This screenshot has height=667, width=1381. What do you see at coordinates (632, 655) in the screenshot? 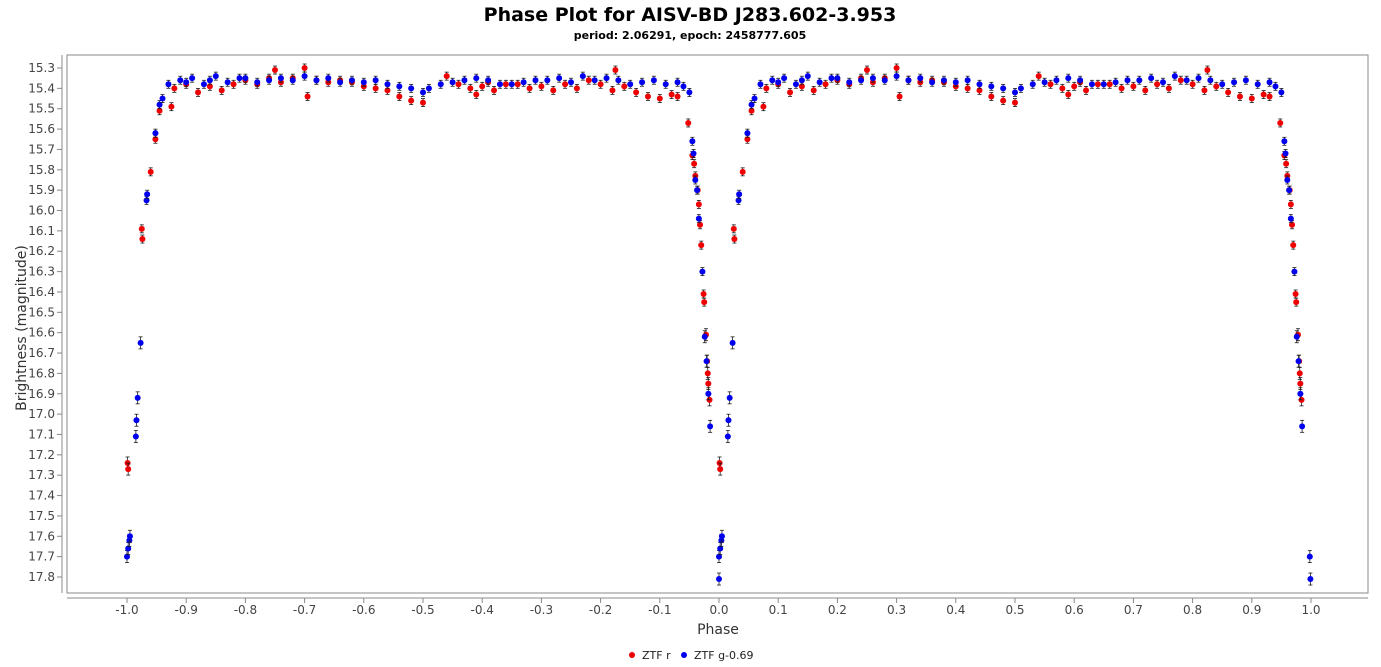
I see `legend-marker` at bounding box center [632, 655].